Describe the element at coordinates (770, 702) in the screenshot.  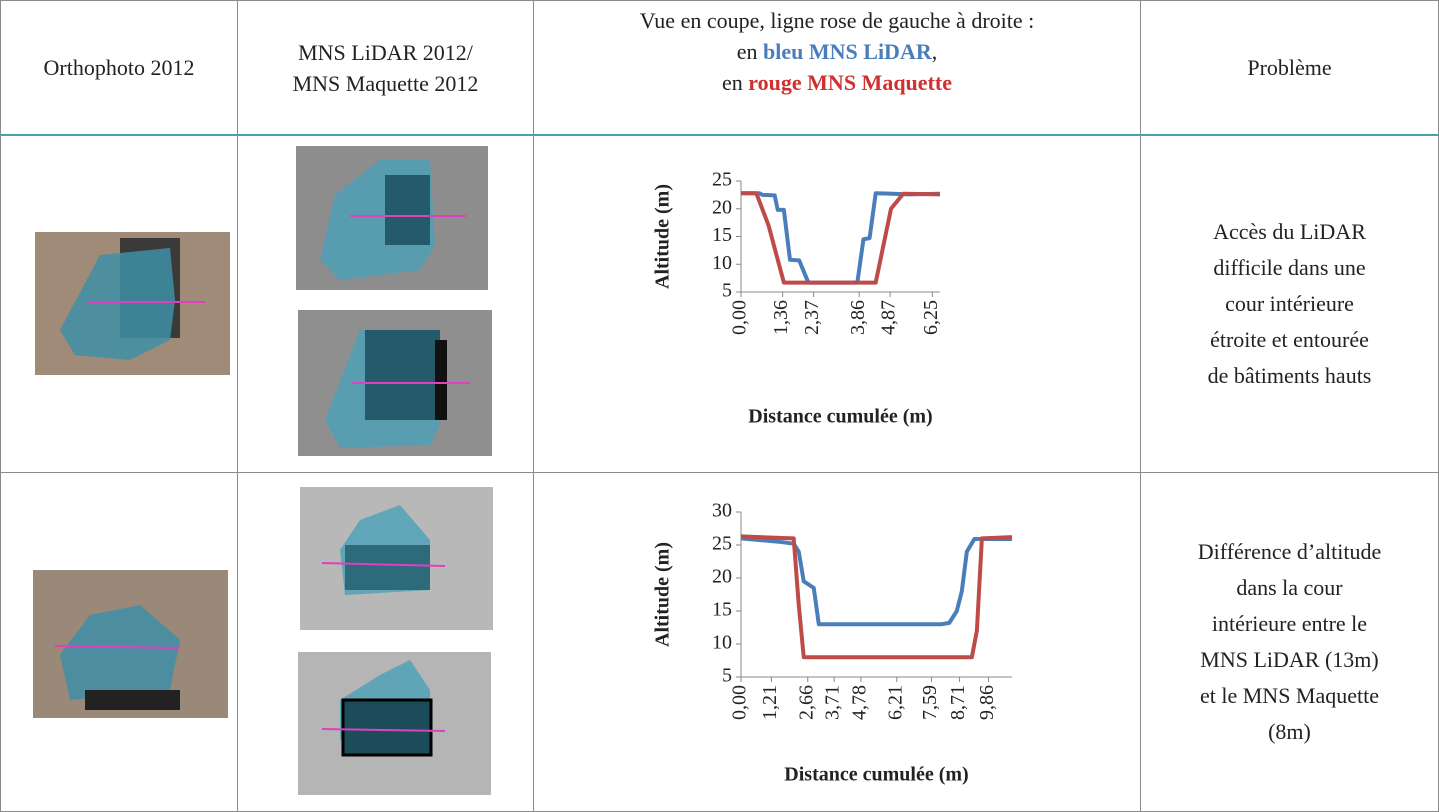
I see `x-tick-label: 1,21` at that location.